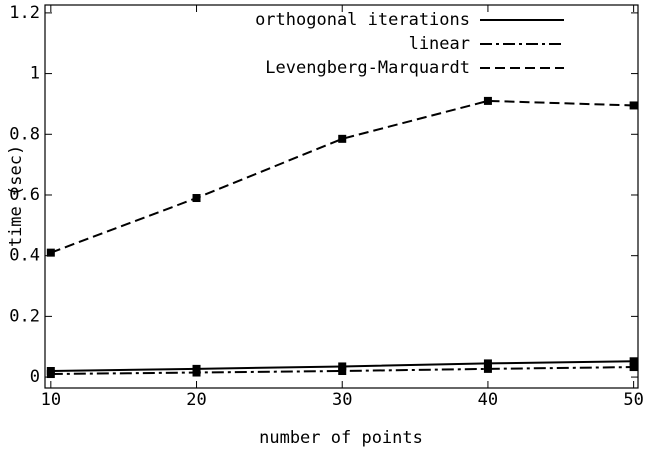  I want to click on legend-label: orthogonal iterations, so click(362, 20).